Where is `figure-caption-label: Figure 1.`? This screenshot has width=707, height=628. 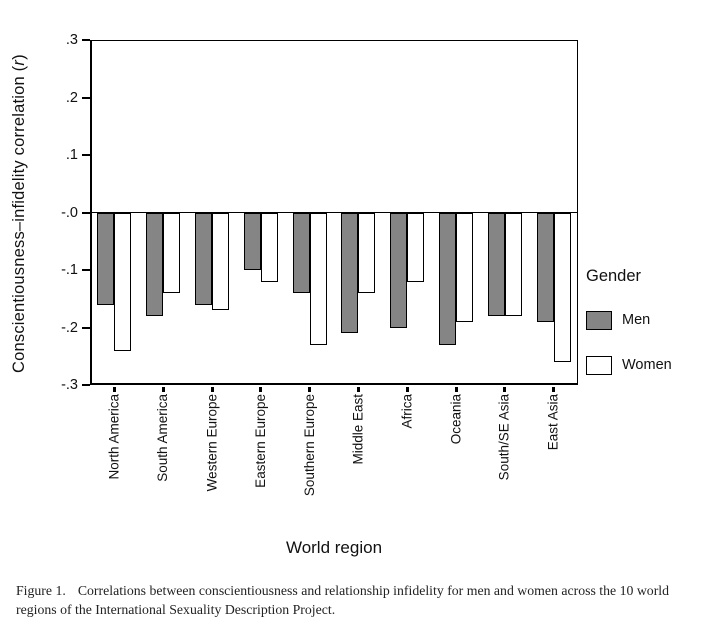
figure-caption-label: Figure 1. is located at coordinates (41, 590).